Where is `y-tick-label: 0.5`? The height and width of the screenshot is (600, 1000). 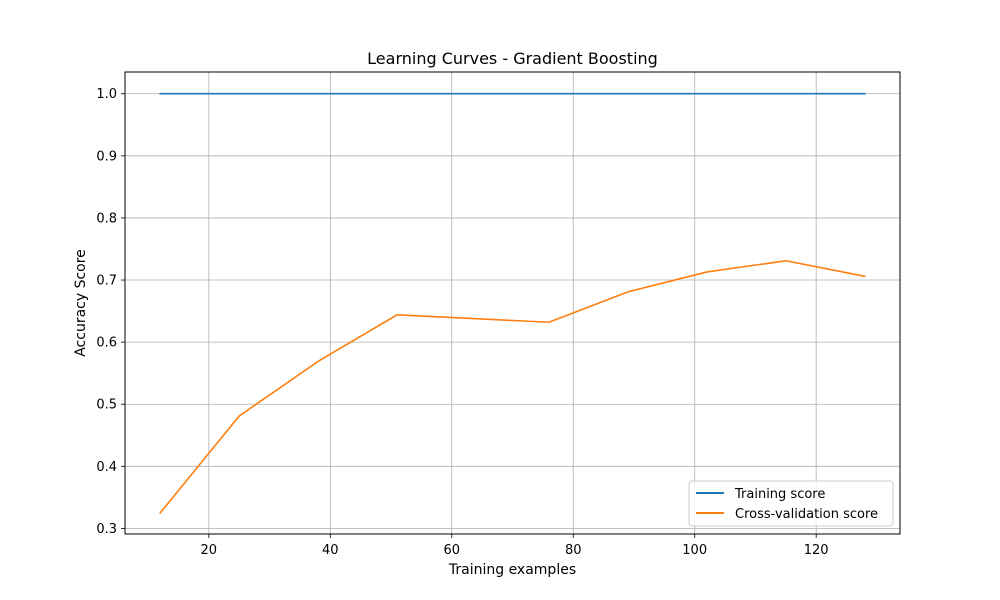 y-tick-label: 0.5 is located at coordinates (106, 405).